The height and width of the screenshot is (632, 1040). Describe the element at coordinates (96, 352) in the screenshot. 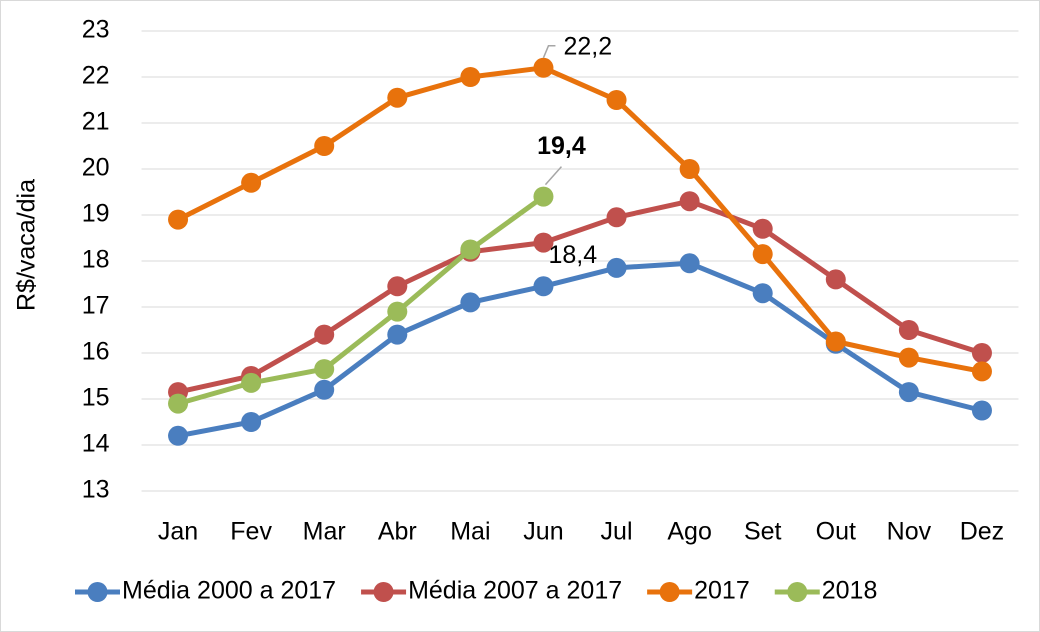

I see `y-tick-label: 16` at that location.